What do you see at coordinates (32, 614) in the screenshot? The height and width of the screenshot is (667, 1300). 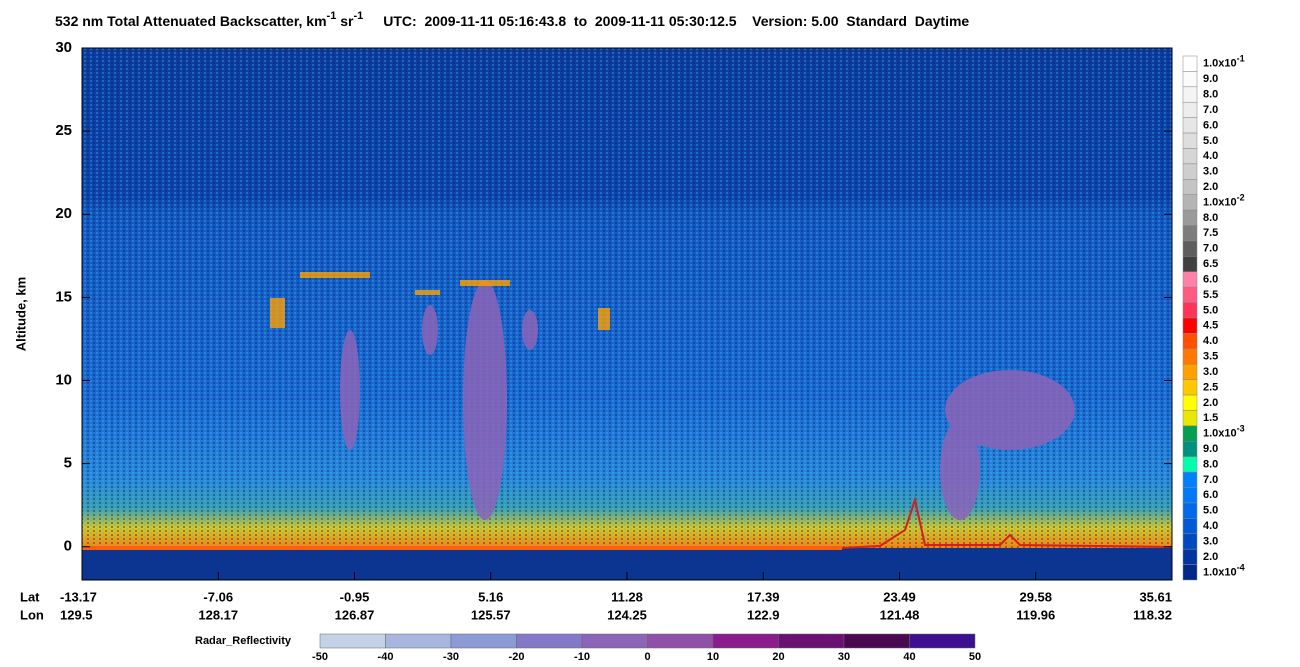 I see `x-row-name: Lon` at bounding box center [32, 614].